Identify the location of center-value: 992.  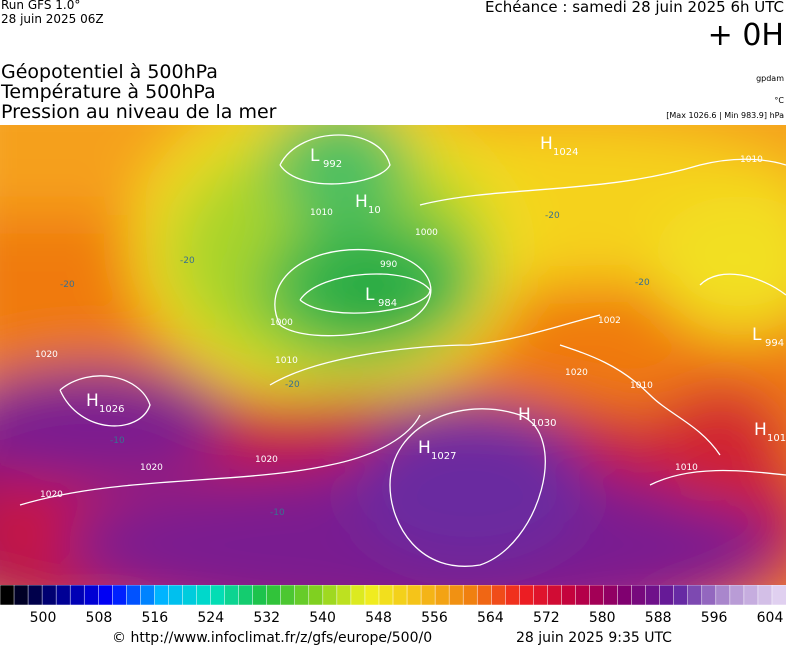
(332, 164).